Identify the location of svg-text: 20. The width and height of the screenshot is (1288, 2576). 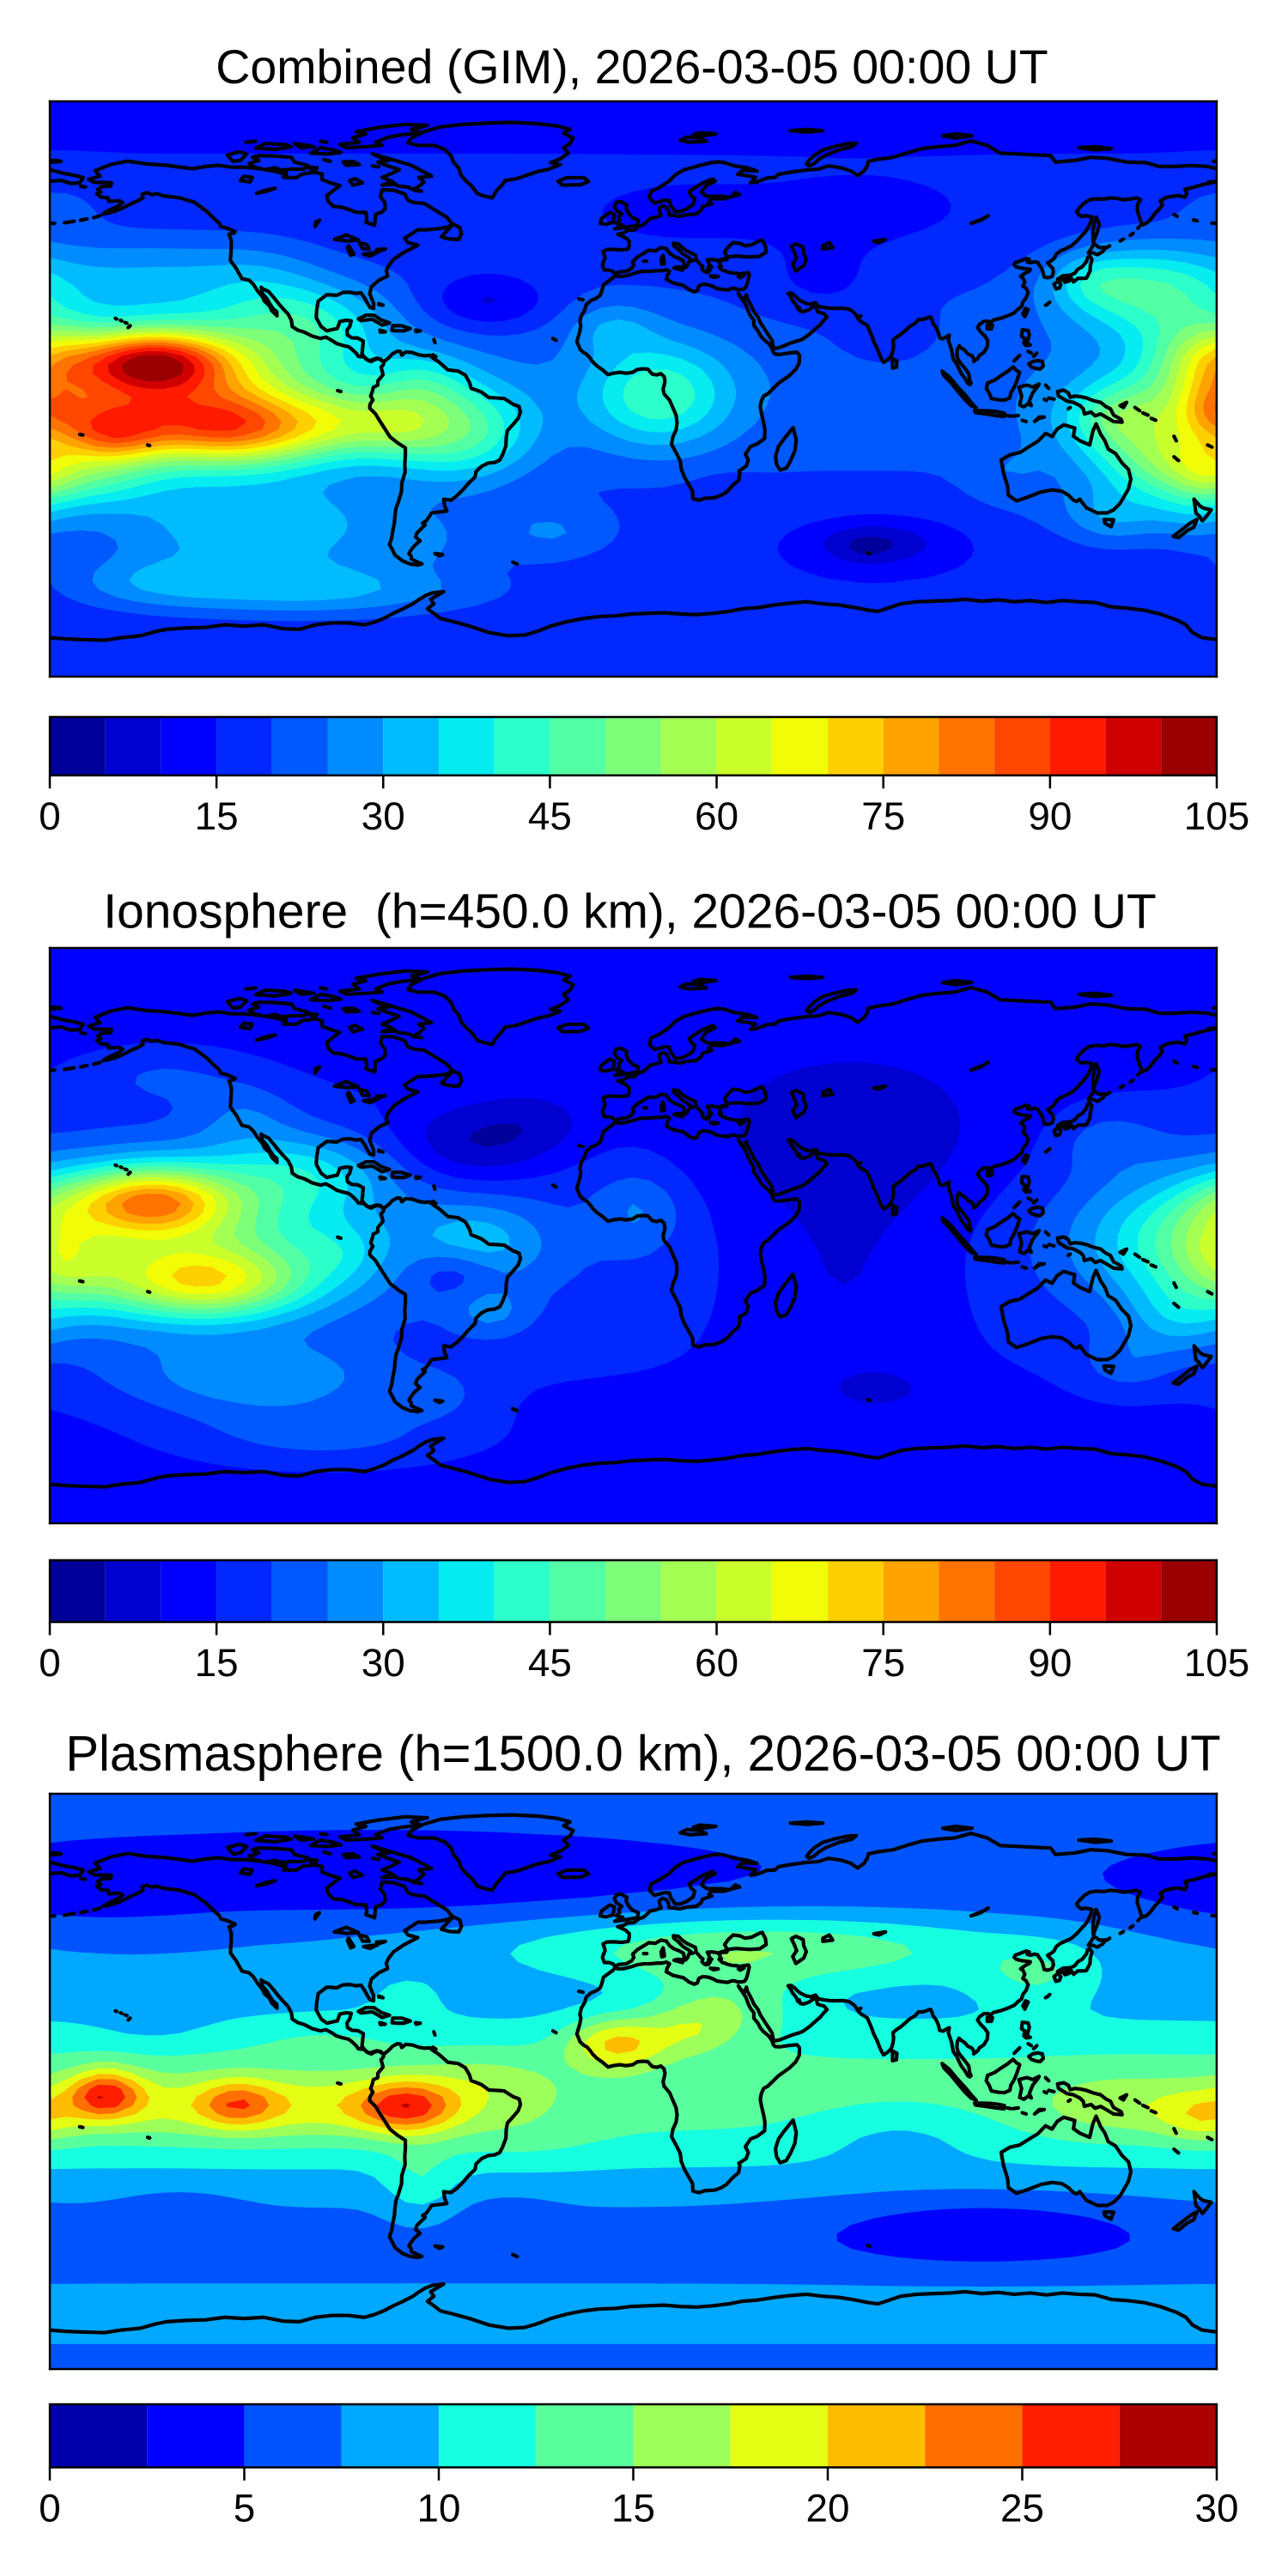
(828, 2508).